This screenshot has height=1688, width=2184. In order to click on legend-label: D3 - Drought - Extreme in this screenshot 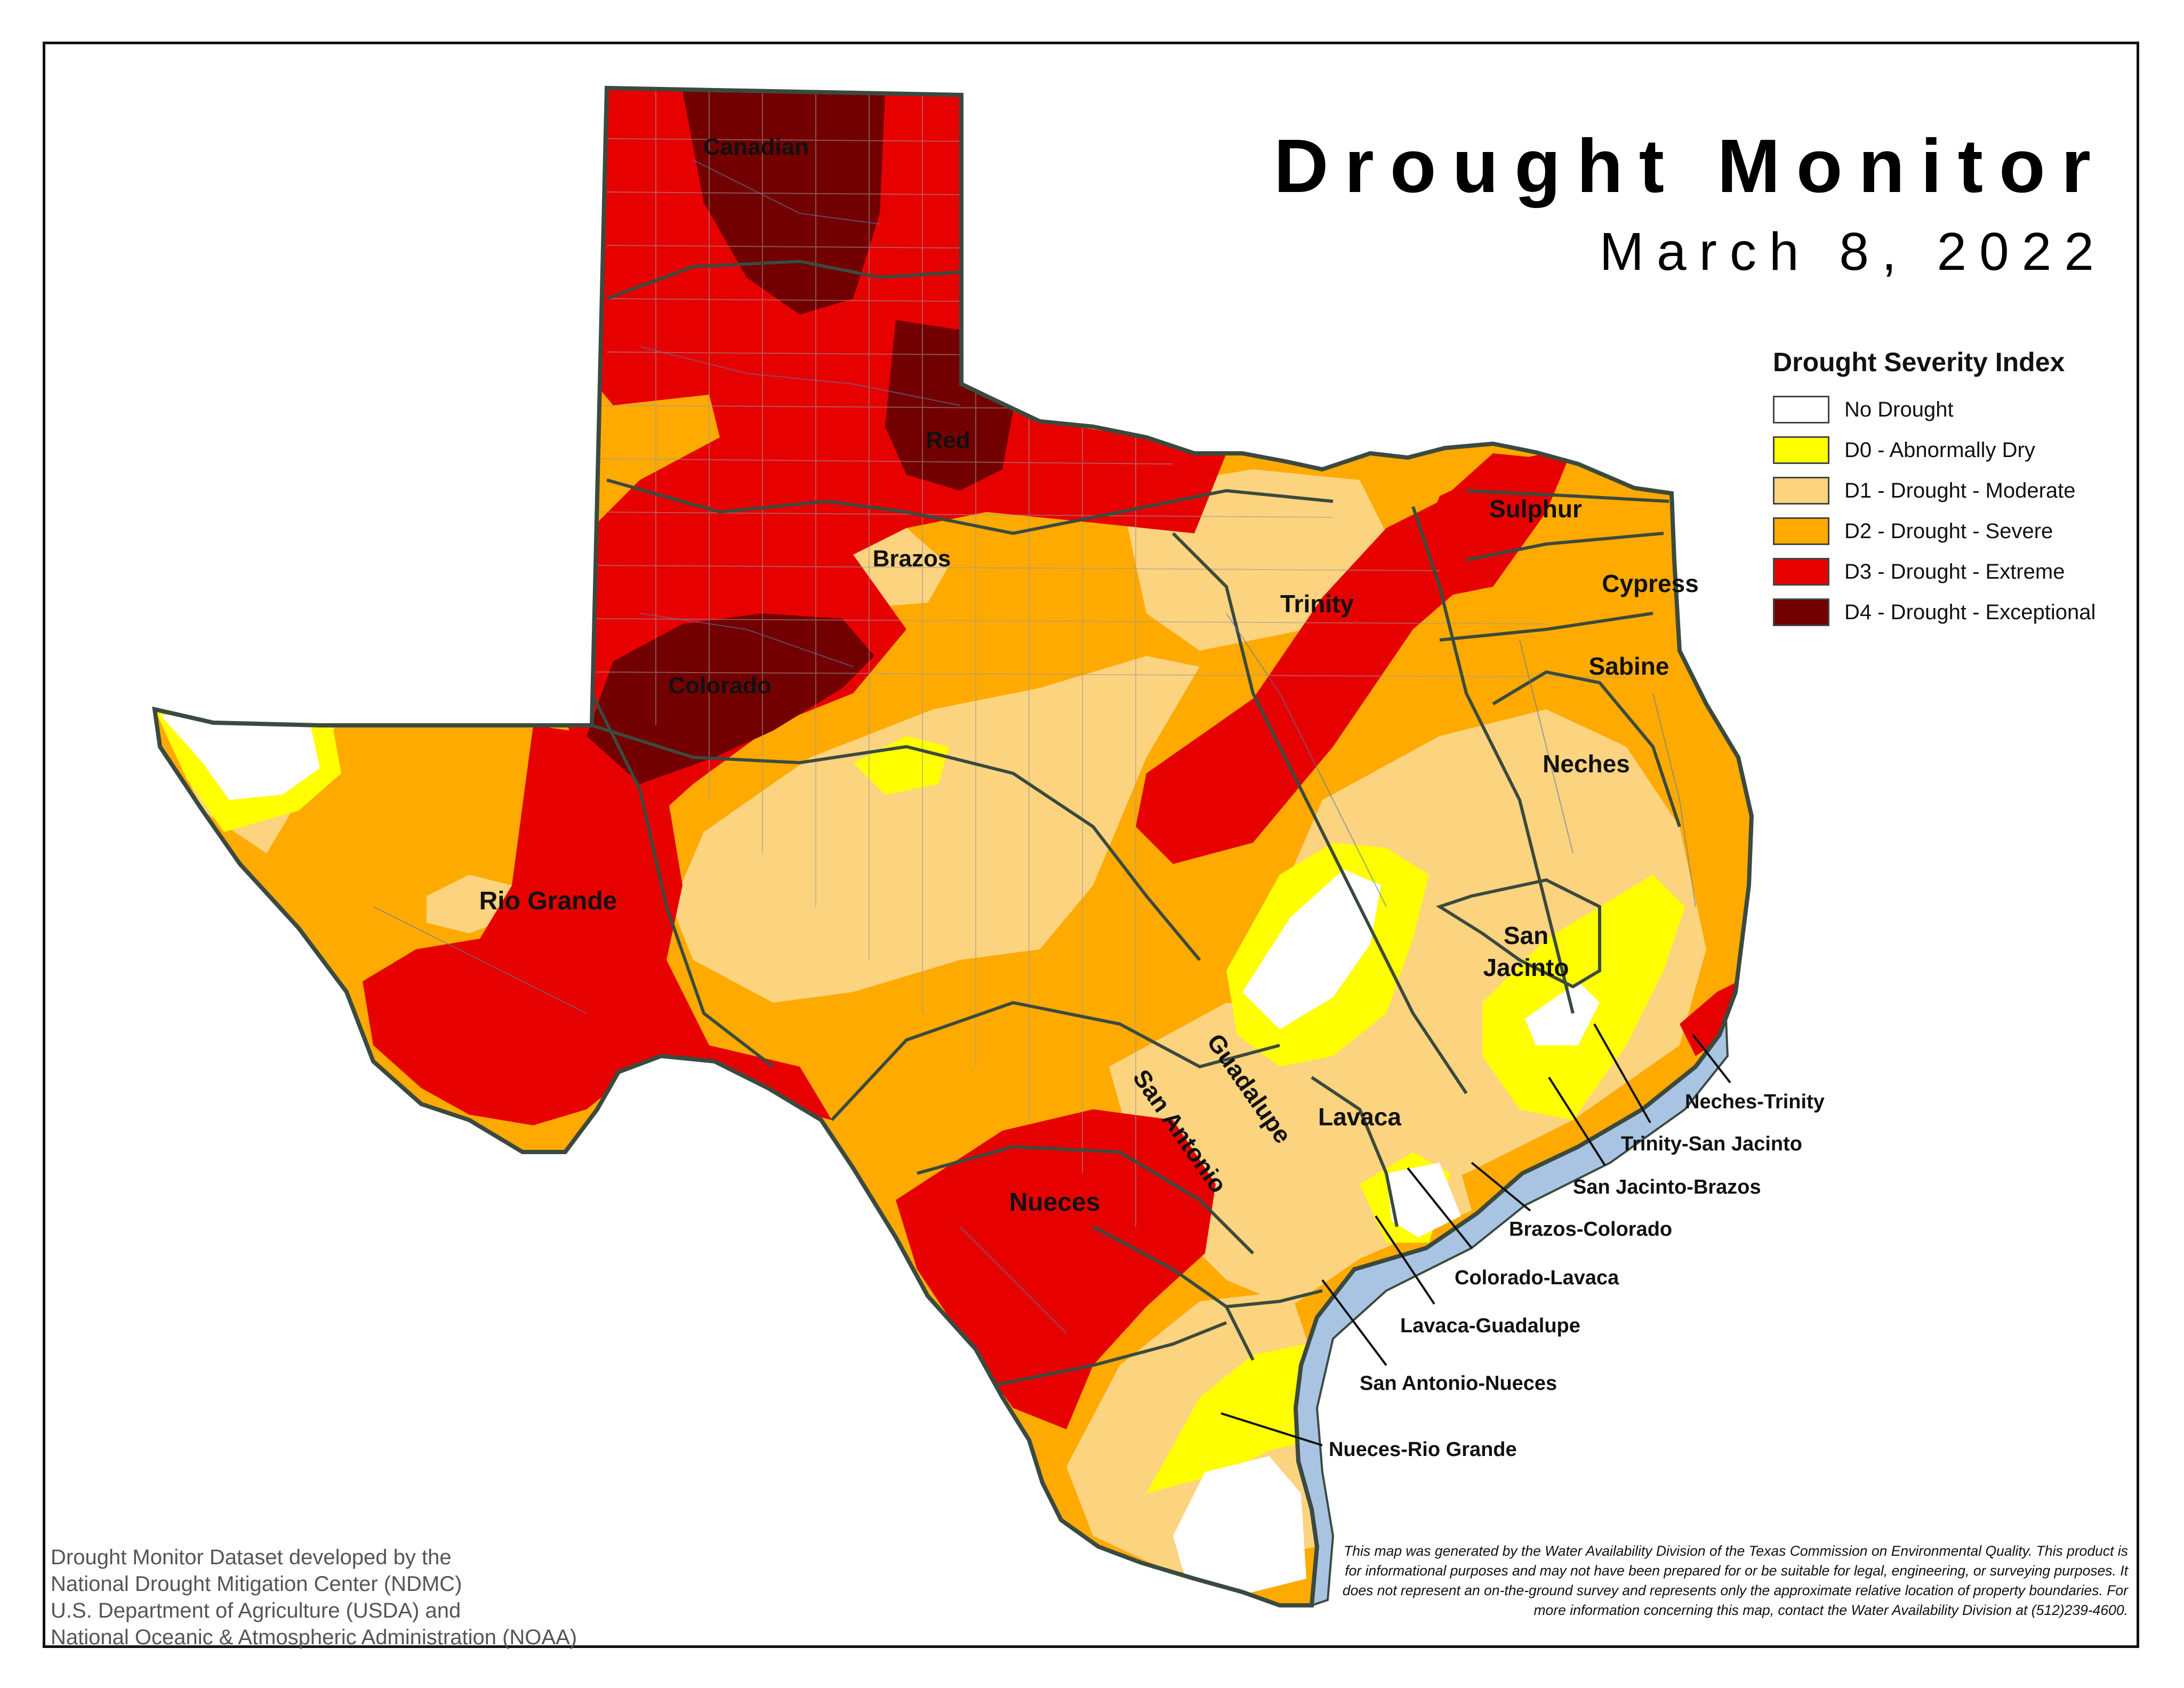, I will do `click(1954, 571)`.